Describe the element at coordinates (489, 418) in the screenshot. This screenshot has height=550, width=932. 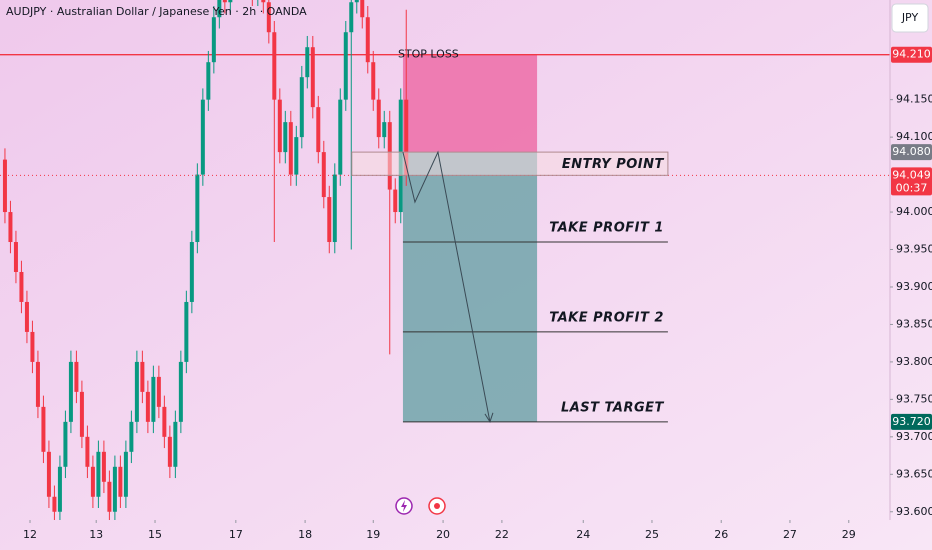
I see `arrow-head` at that location.